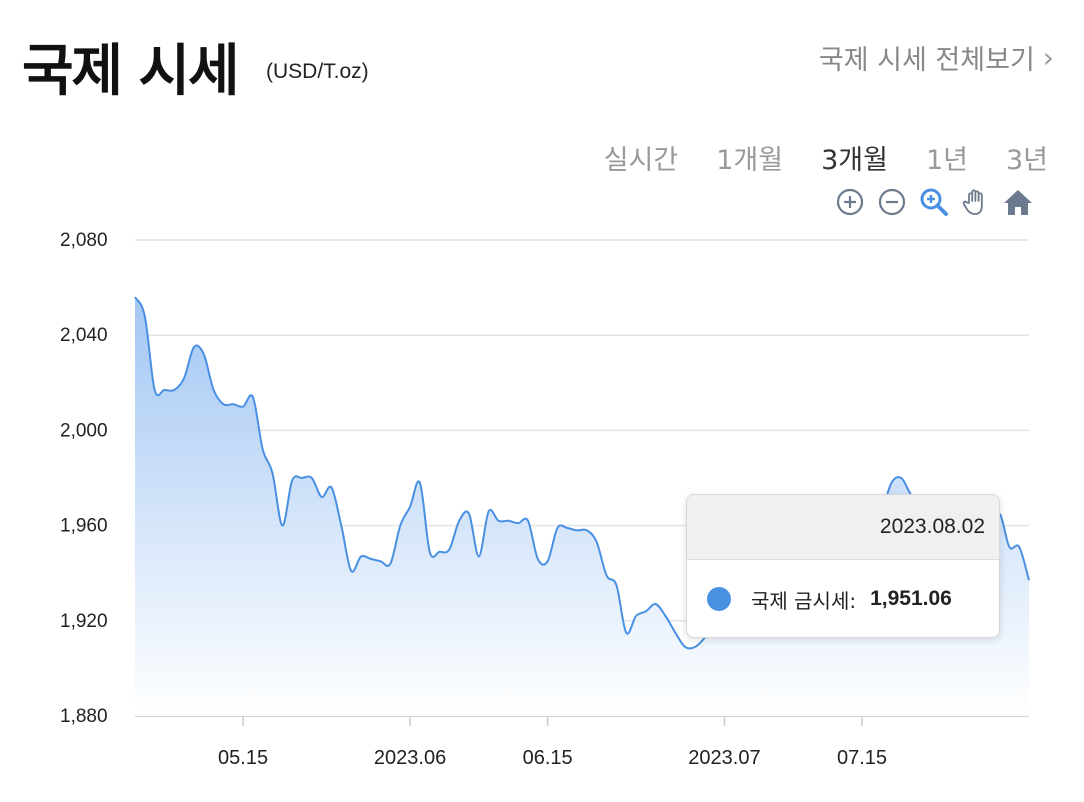 The width and height of the screenshot is (1084, 802). Describe the element at coordinates (84, 716) in the screenshot. I see `y-tick-label: 1,880` at that location.